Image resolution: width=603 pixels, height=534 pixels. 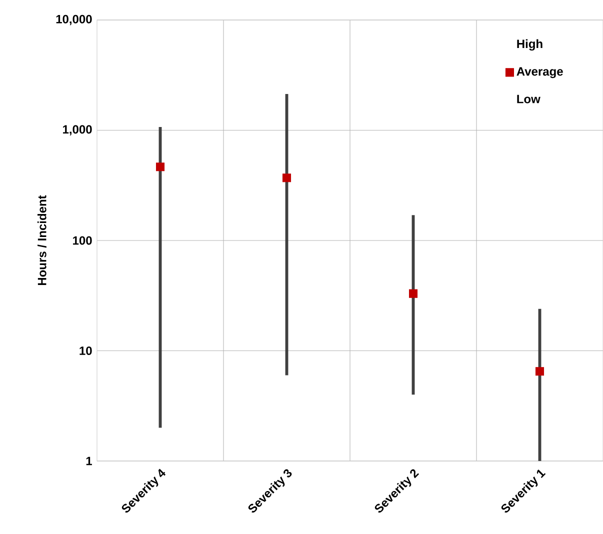 What do you see at coordinates (77, 130) in the screenshot?
I see `y-tick-label: 1,000` at bounding box center [77, 130].